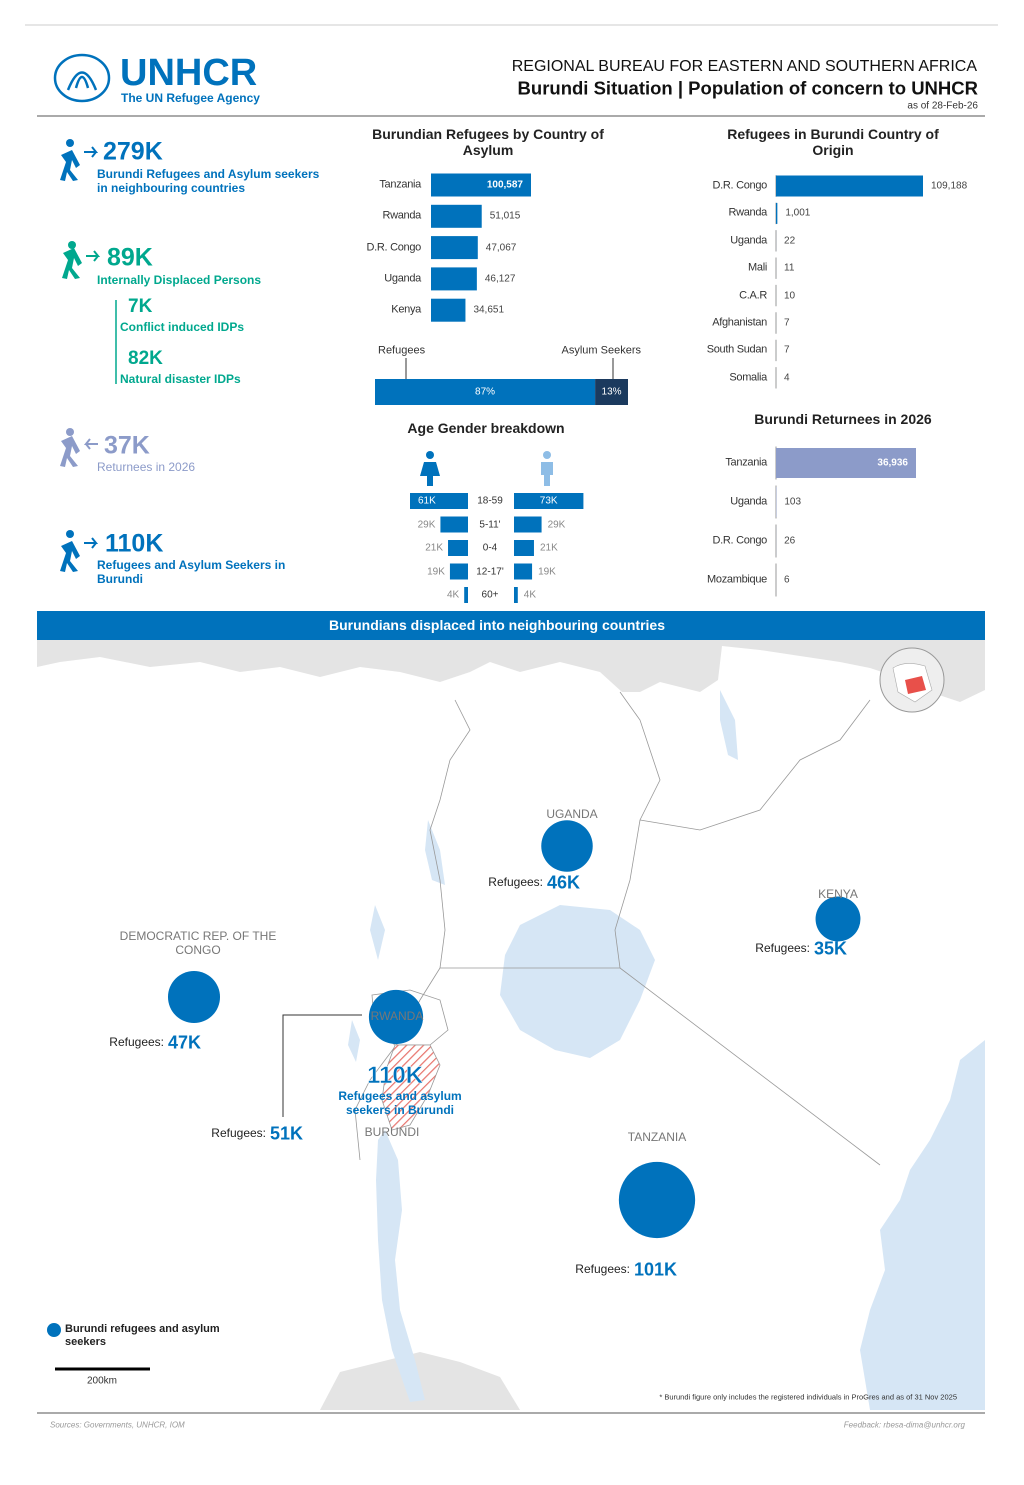 The image size is (1024, 1485). I want to click on value-label: 51,015, so click(505, 216).